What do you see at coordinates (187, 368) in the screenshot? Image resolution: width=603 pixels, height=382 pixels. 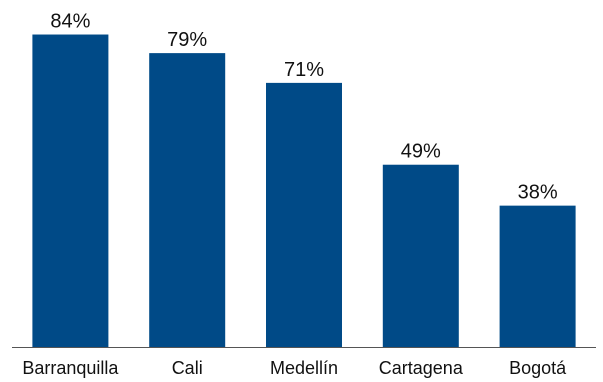 I see `category-label-1: Cali` at bounding box center [187, 368].